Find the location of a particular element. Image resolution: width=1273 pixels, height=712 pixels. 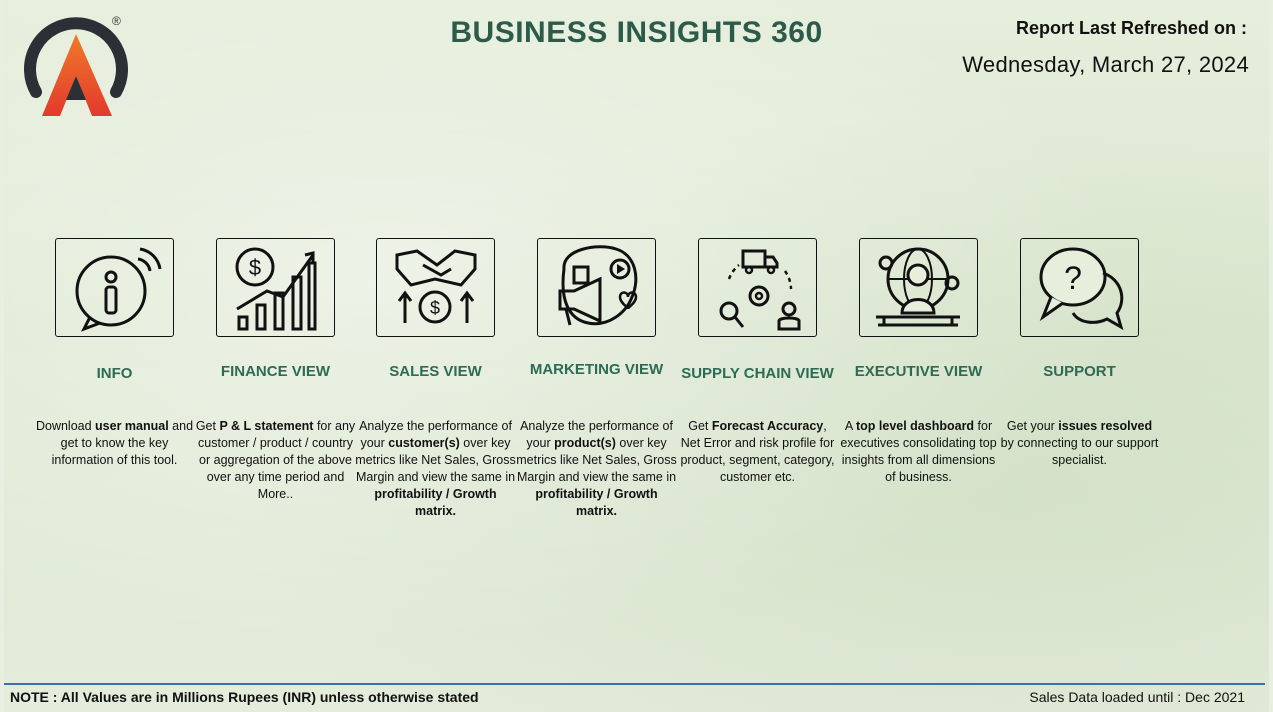

support-button: ? is located at coordinates (1079, 287).